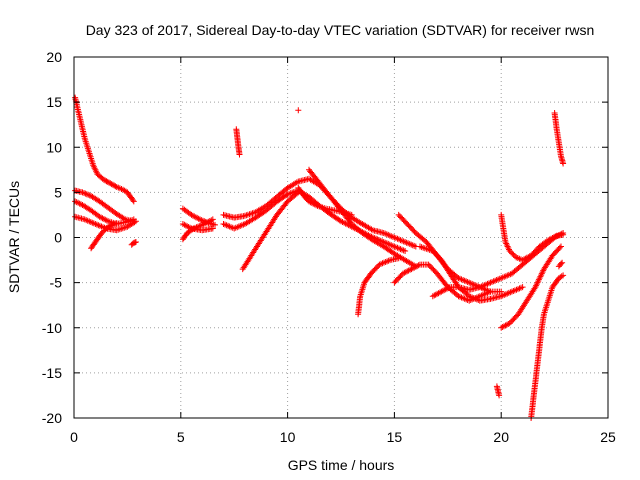 The image size is (640, 480). Describe the element at coordinates (395, 437) in the screenshot. I see `x-tick-label: 15` at that location.